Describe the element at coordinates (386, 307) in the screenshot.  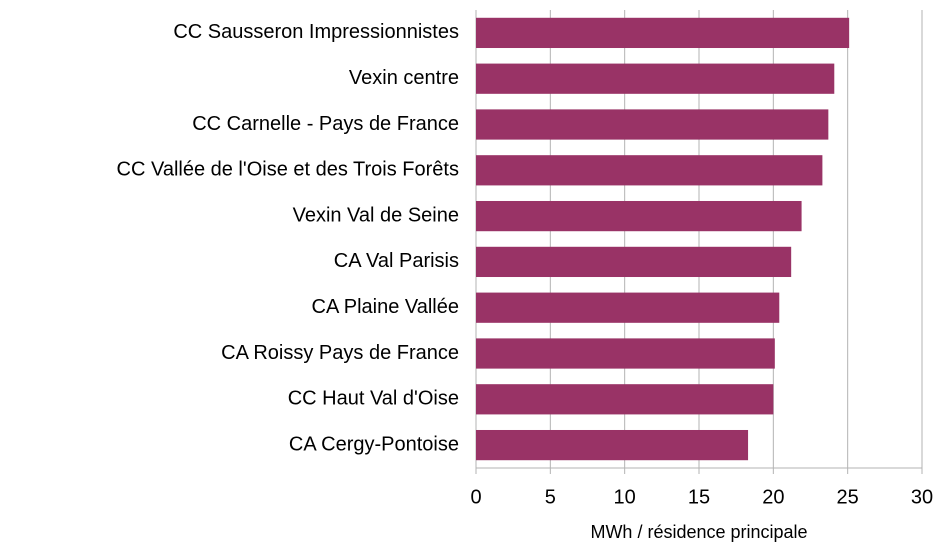
I see `y-tick-label: CA Plaine Vallée` at that location.